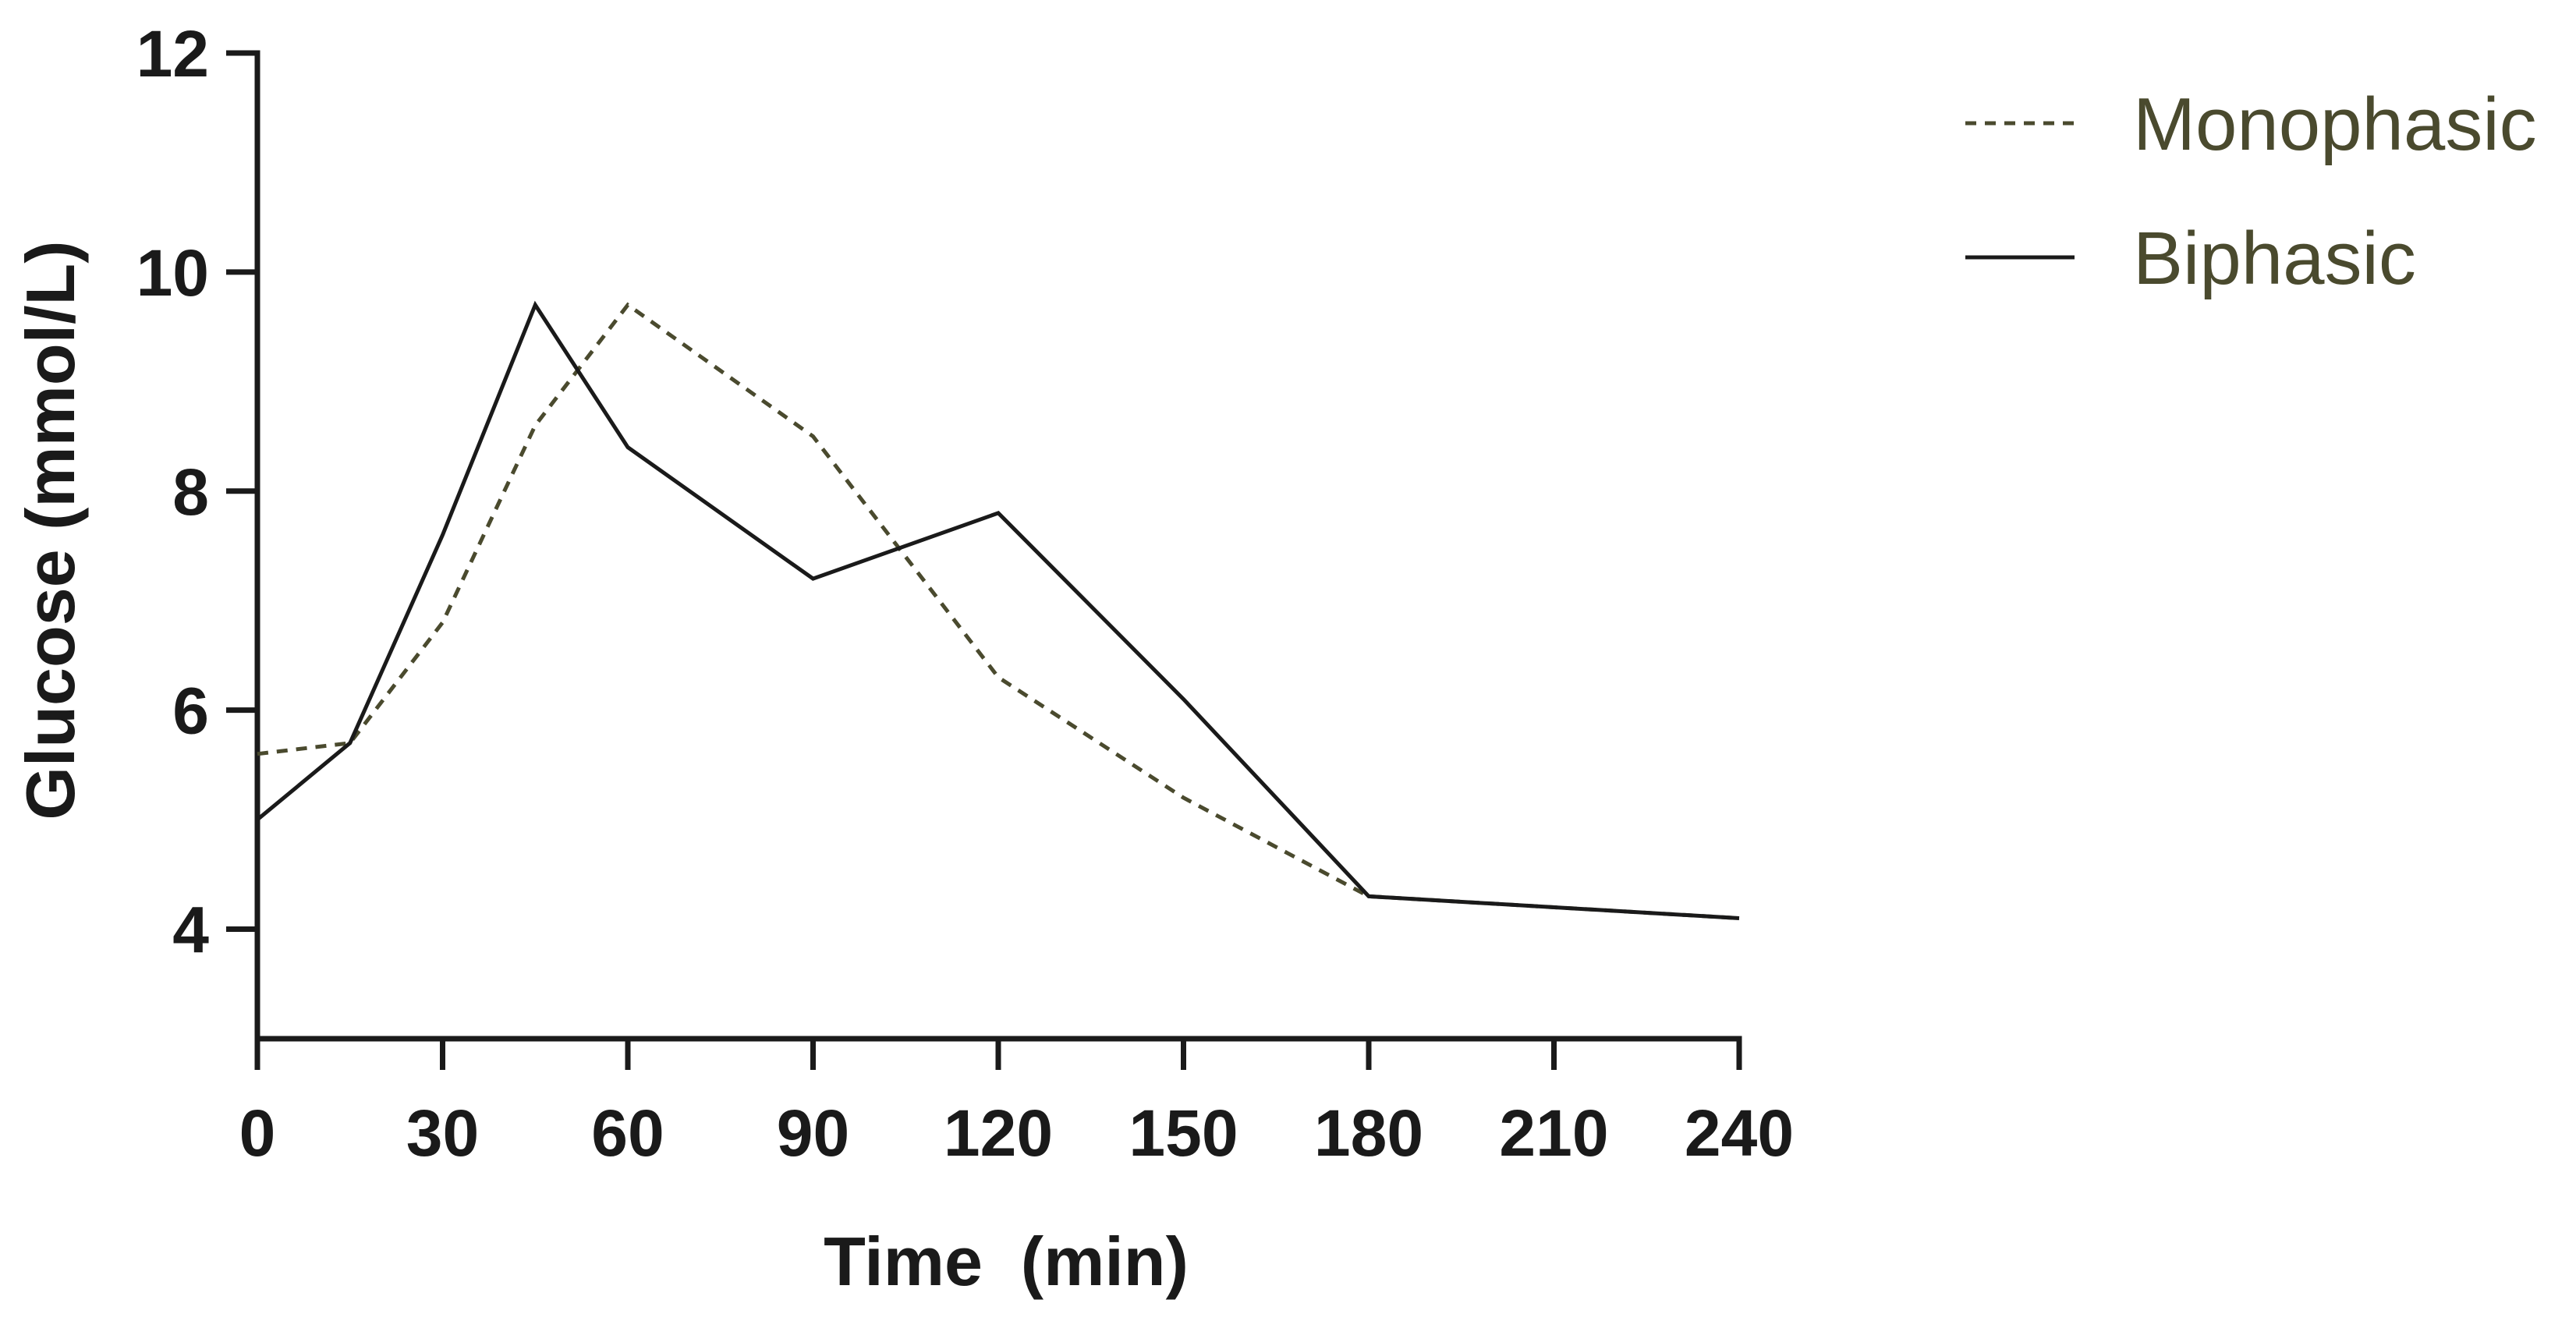  I want to click on y-axis-title: Glucose (mmol/L), so click(51, 530).